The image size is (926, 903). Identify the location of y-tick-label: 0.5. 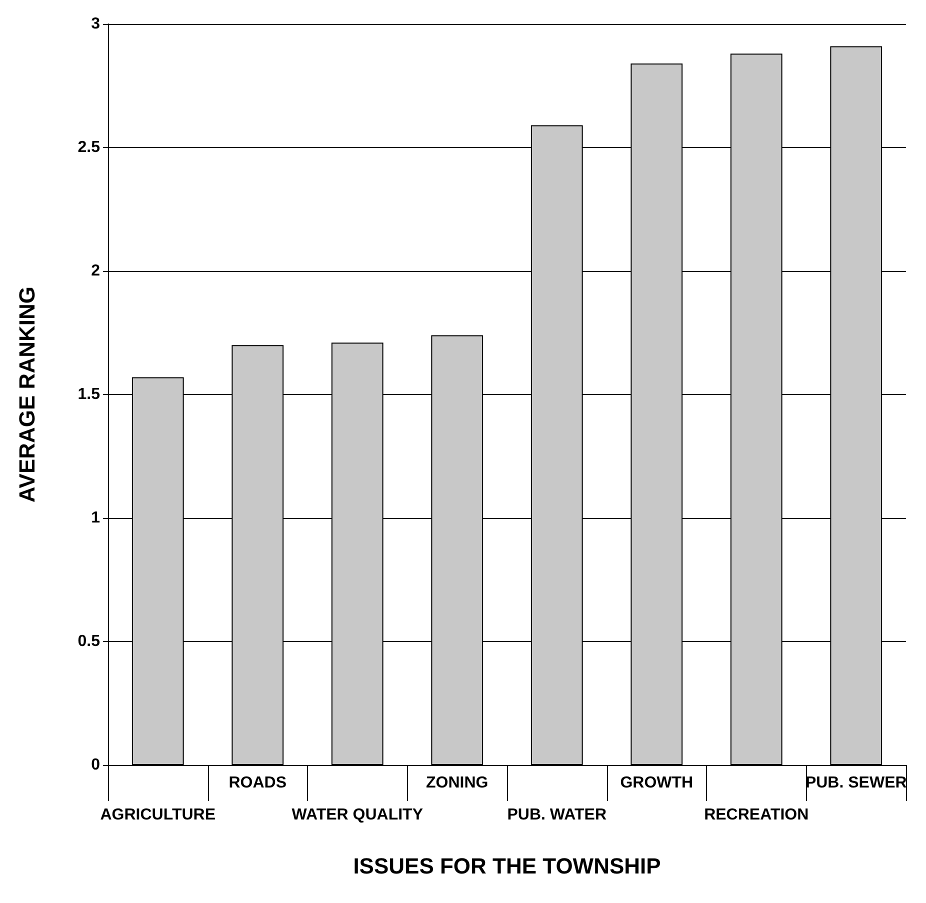
(89, 641).